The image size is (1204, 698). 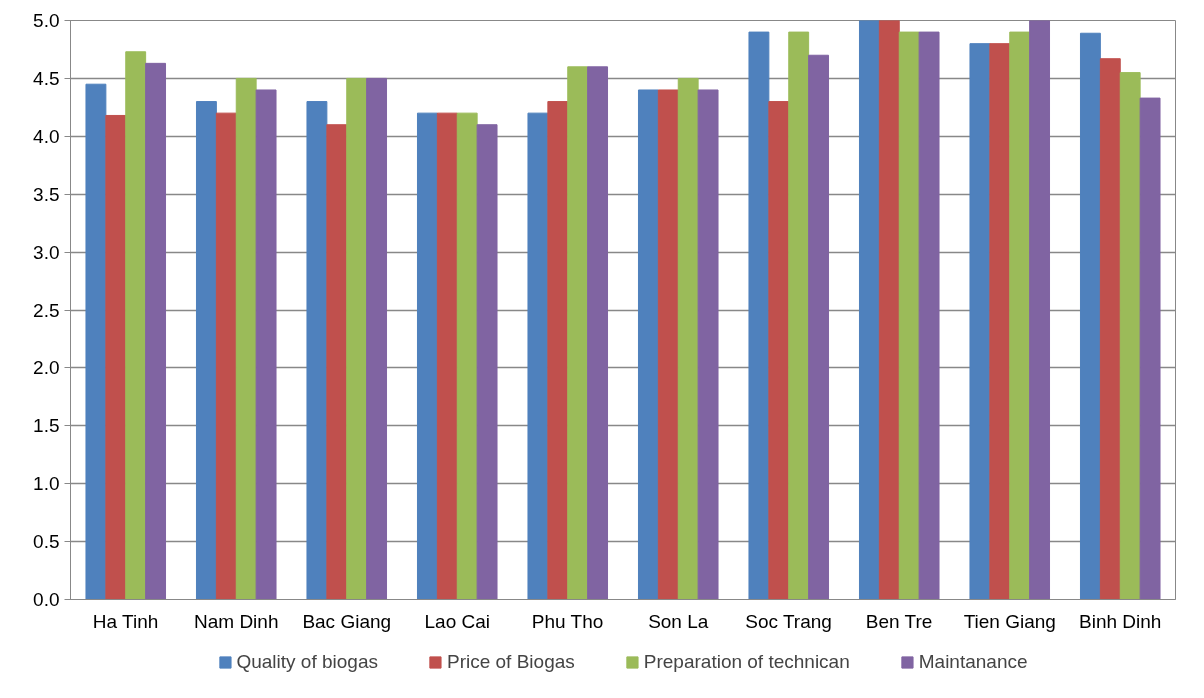 I want to click on legend-label: Price of Biogas, so click(x=510, y=662).